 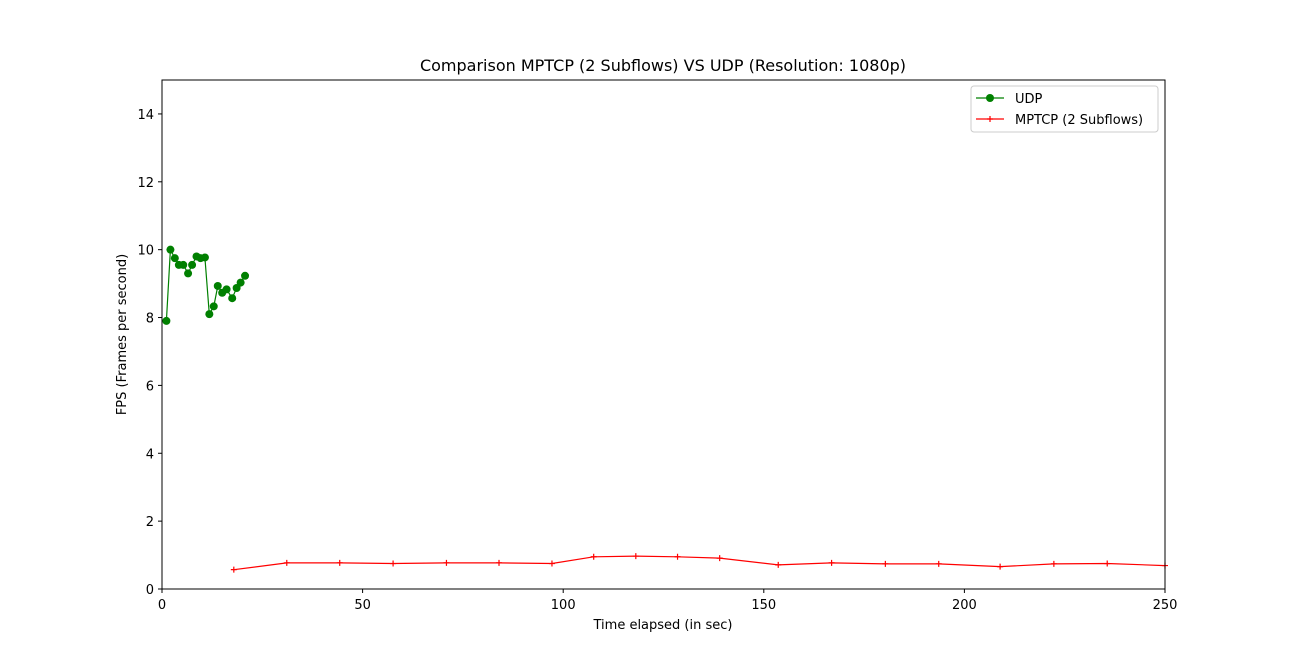 What do you see at coordinates (964, 605) in the screenshot?
I see `x-tick-label: 200` at bounding box center [964, 605].